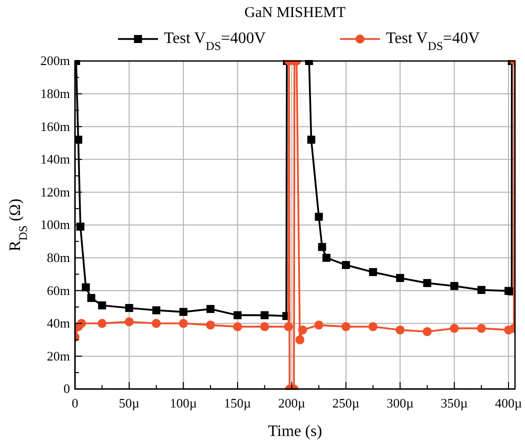  Describe the element at coordinates (215, 41) in the screenshot. I see `legend-label: Test V$_{DS}$=400V` at that location.